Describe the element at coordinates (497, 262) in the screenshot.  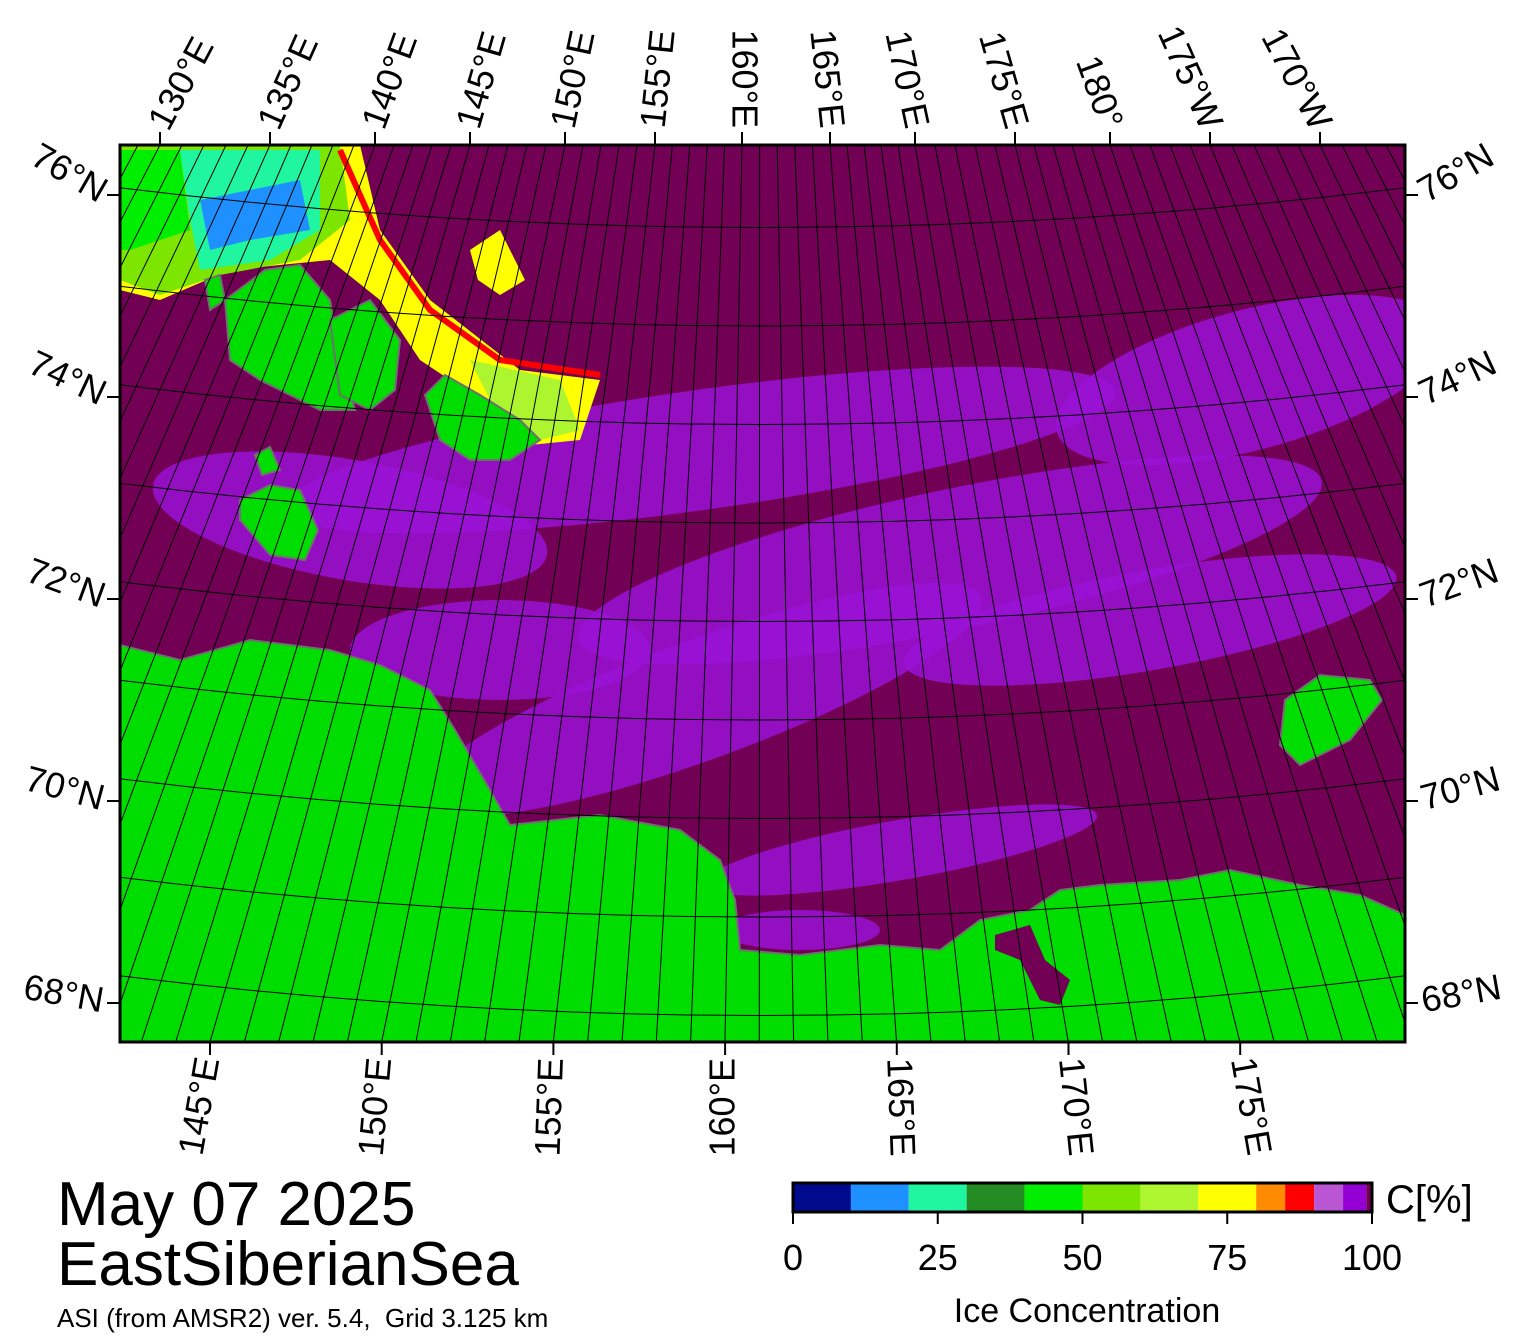
I see `ice-patch` at that location.